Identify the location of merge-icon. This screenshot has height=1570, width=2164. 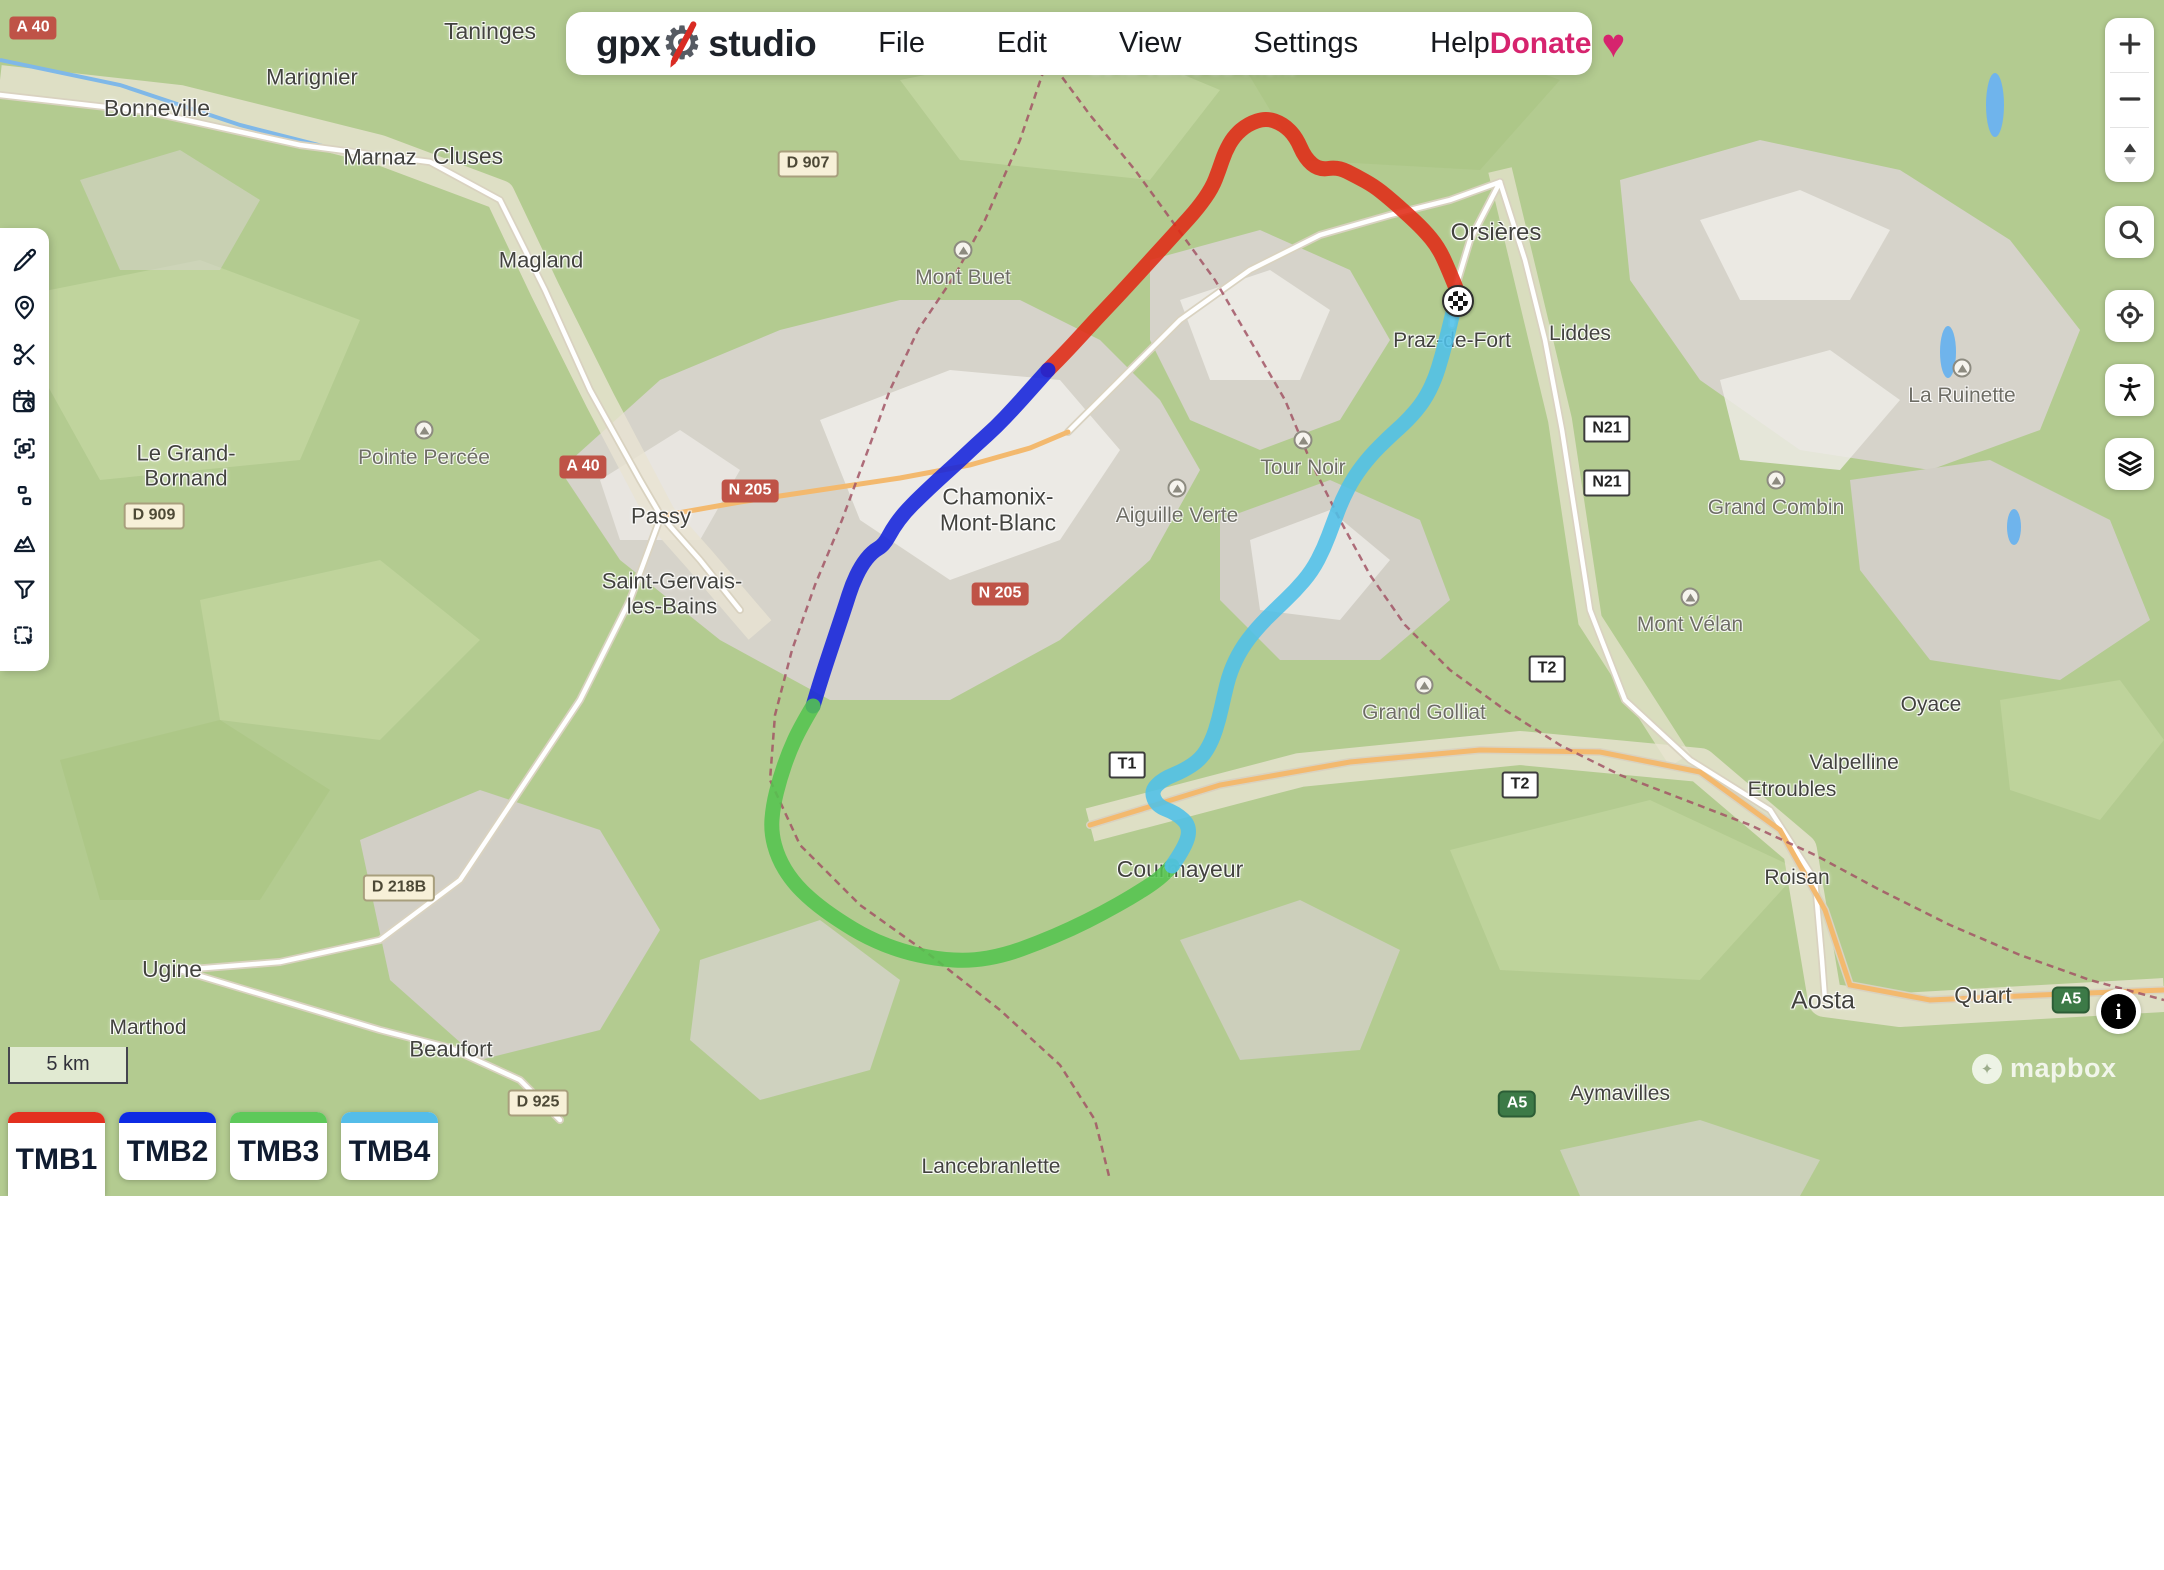
(24, 450).